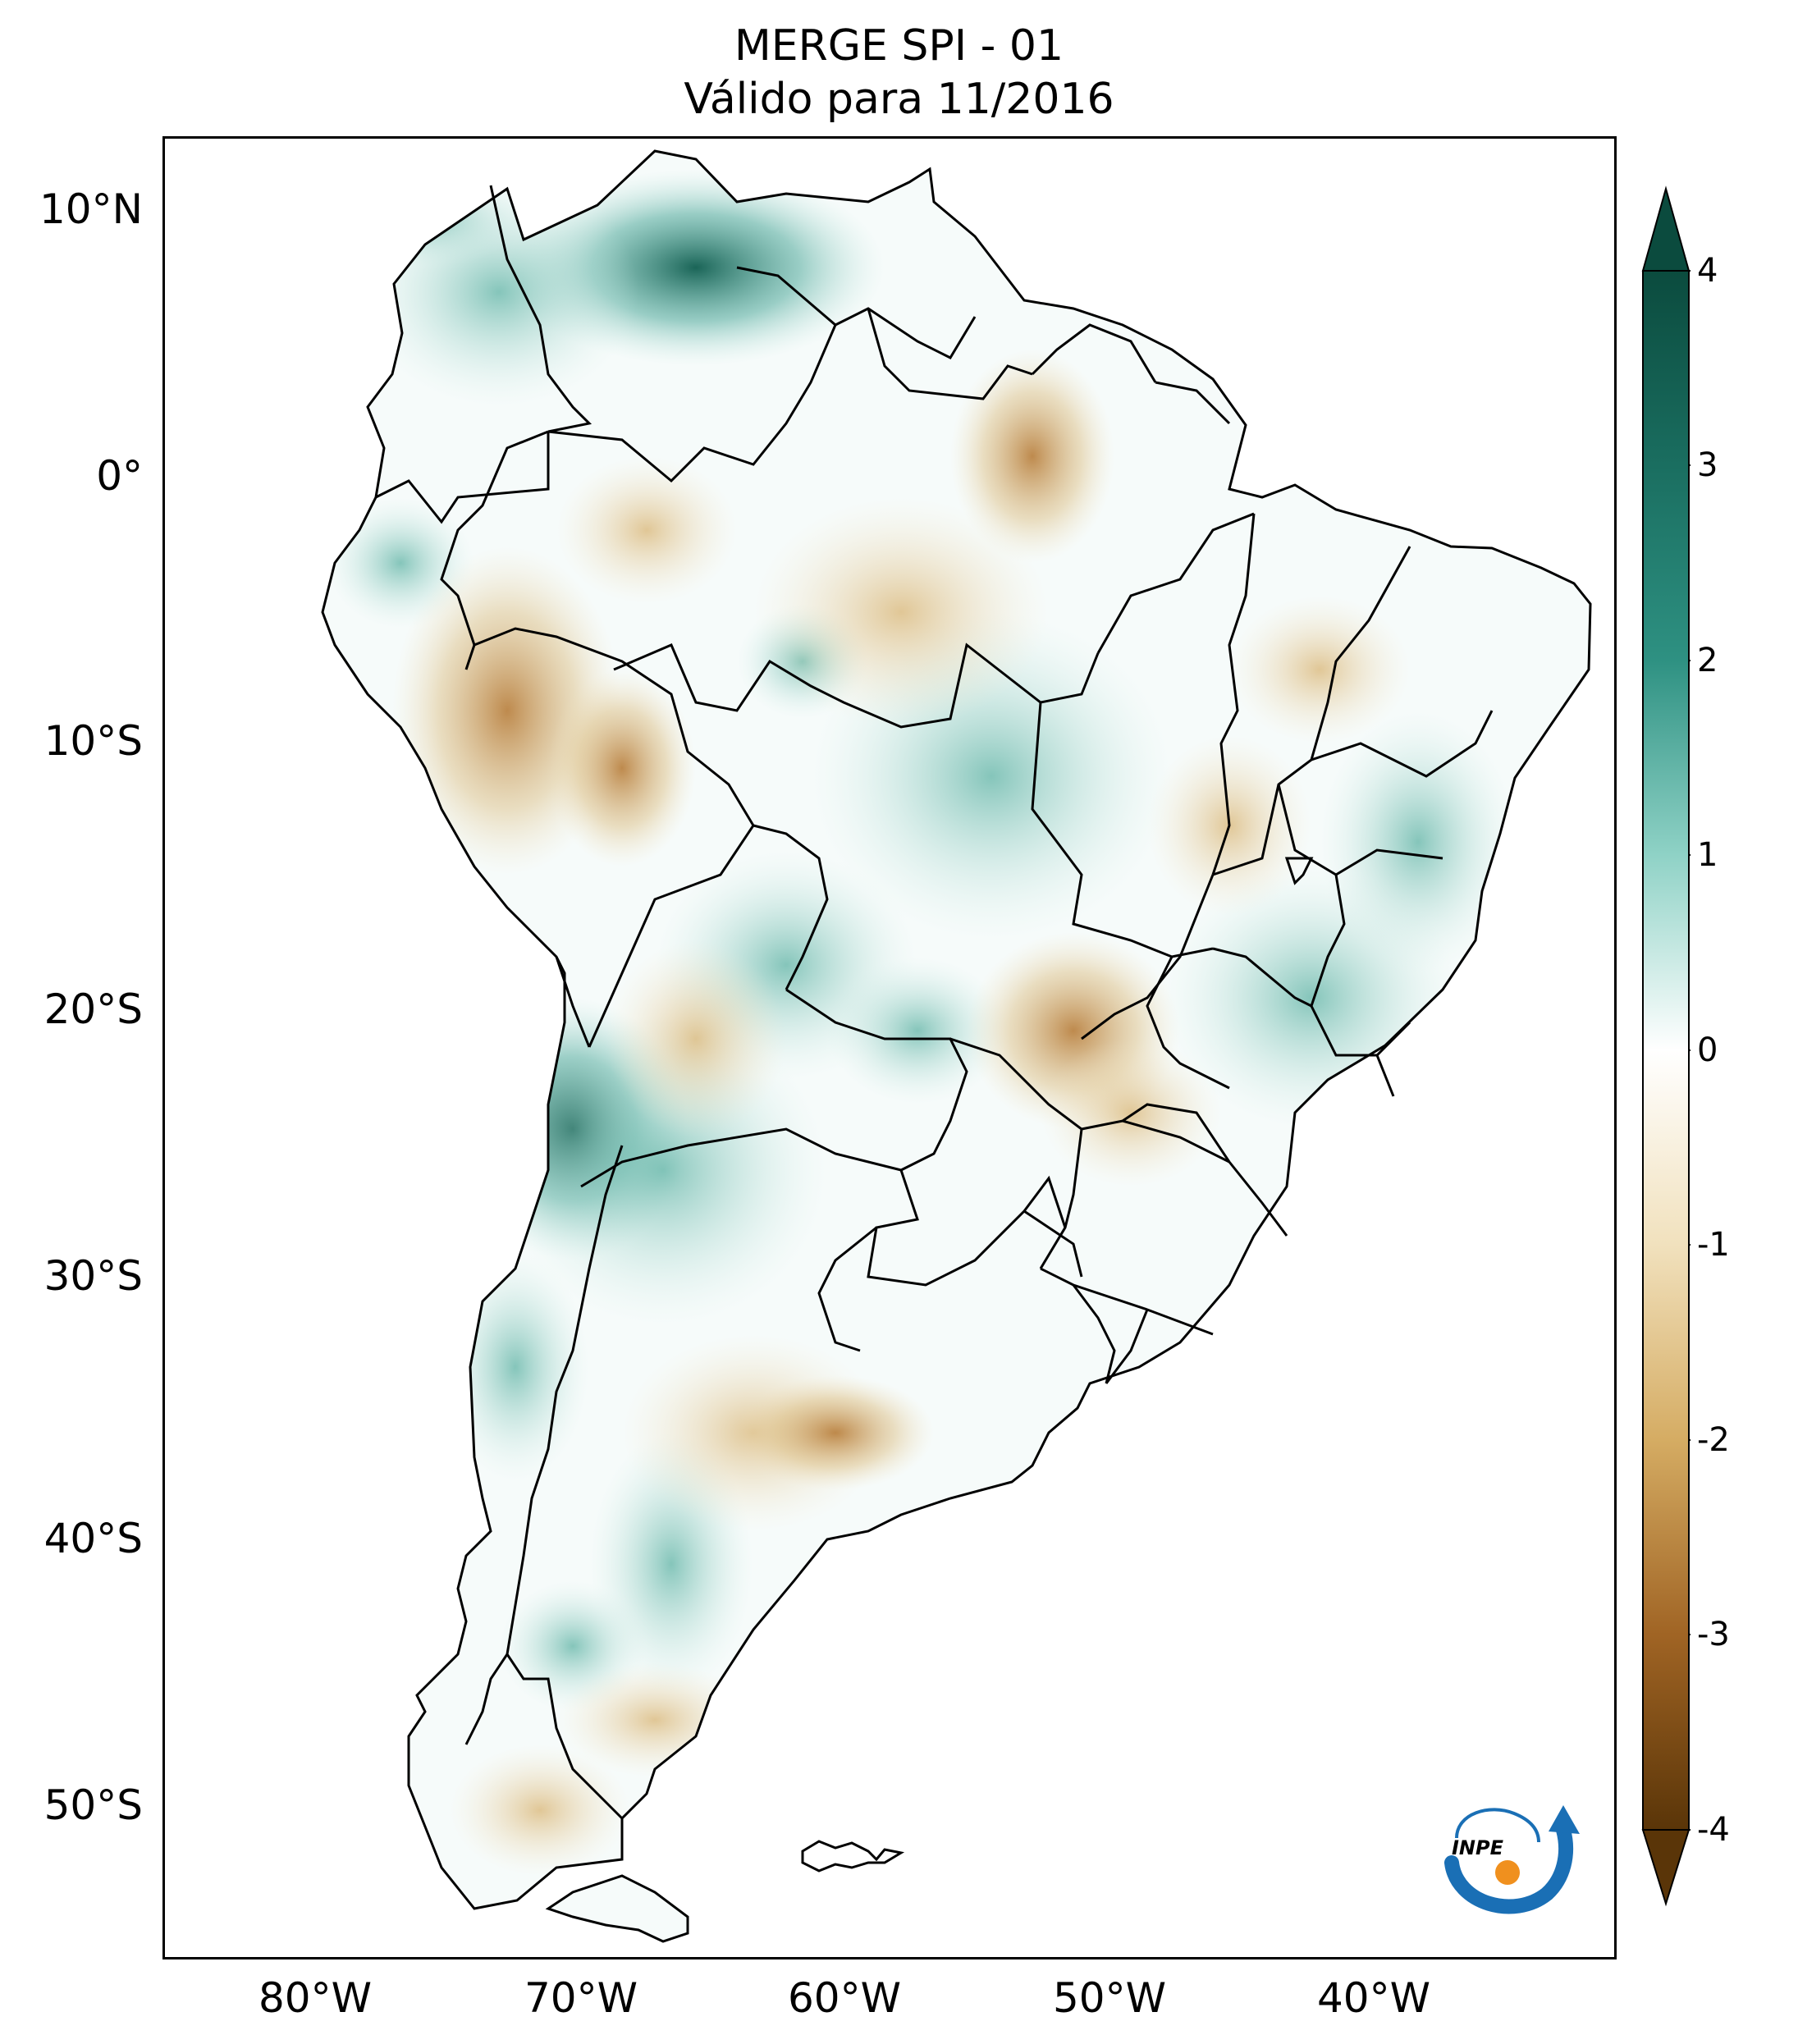 The width and height of the screenshot is (1798, 2044). Describe the element at coordinates (93, 1538) in the screenshot. I see `lat-label-40s: 40°S` at that location.